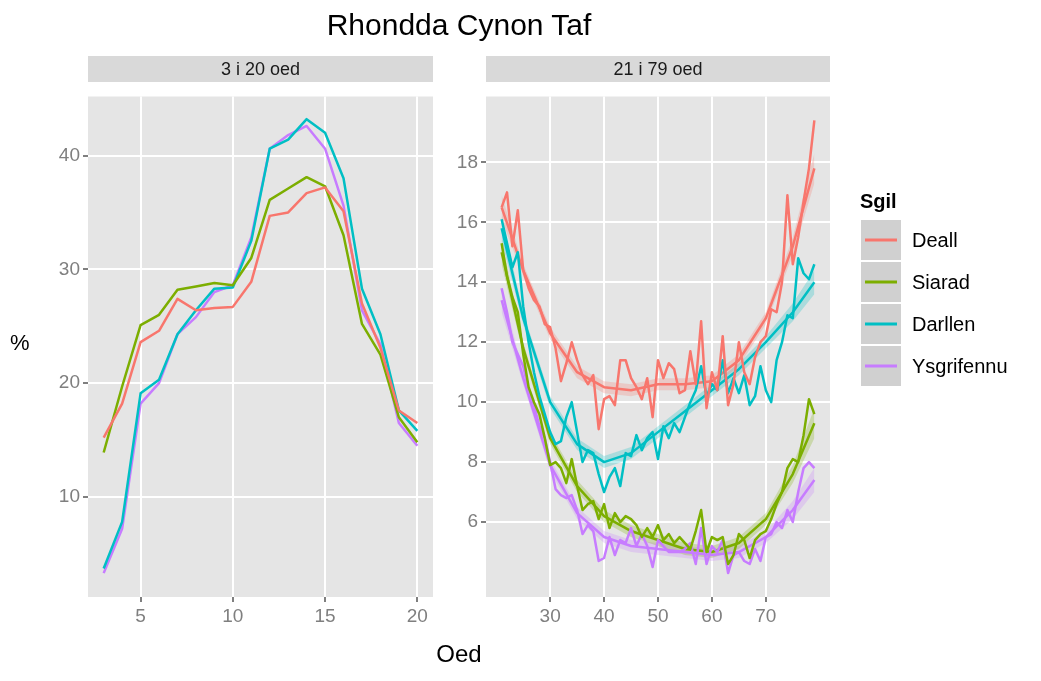 This screenshot has height=681, width=1041. I want to click on x-tick-label: 20, so click(417, 615).